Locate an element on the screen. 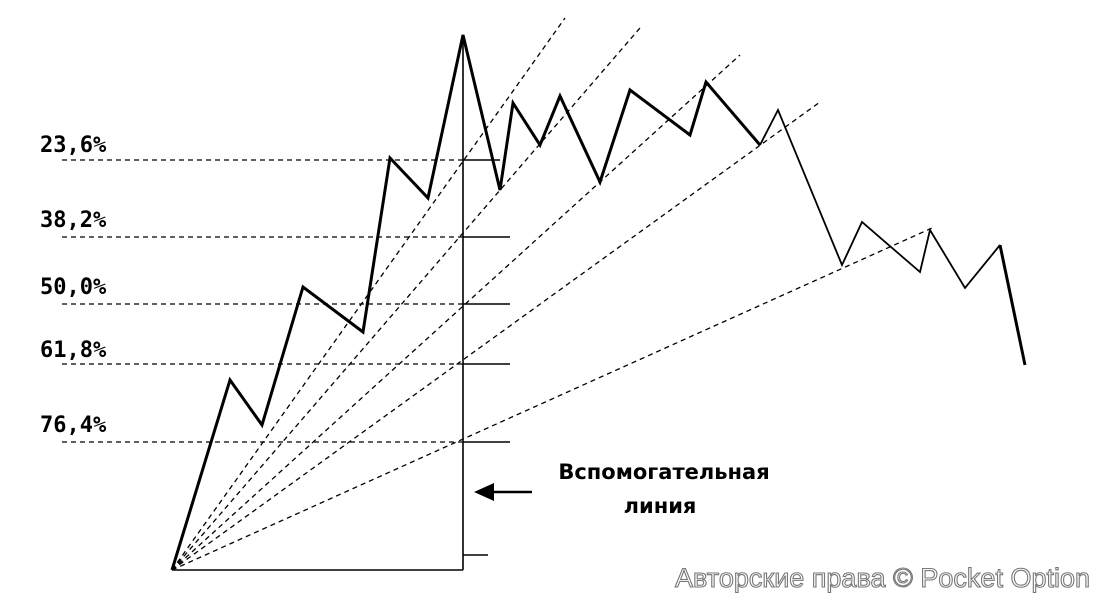  watermark: Авторские права © Pocket Option is located at coordinates (882, 578).